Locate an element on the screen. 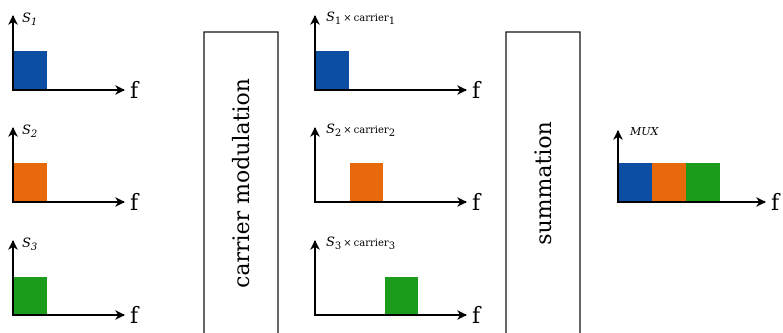 The width and height of the screenshot is (783, 333). modulated-label-1: S1 × carrier1 is located at coordinates (360, 18).